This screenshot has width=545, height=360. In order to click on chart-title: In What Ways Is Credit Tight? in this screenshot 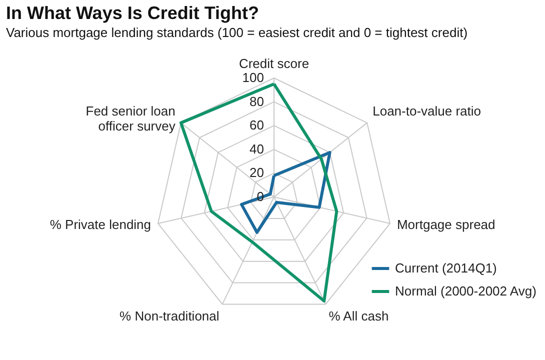, I will do `click(133, 13)`.